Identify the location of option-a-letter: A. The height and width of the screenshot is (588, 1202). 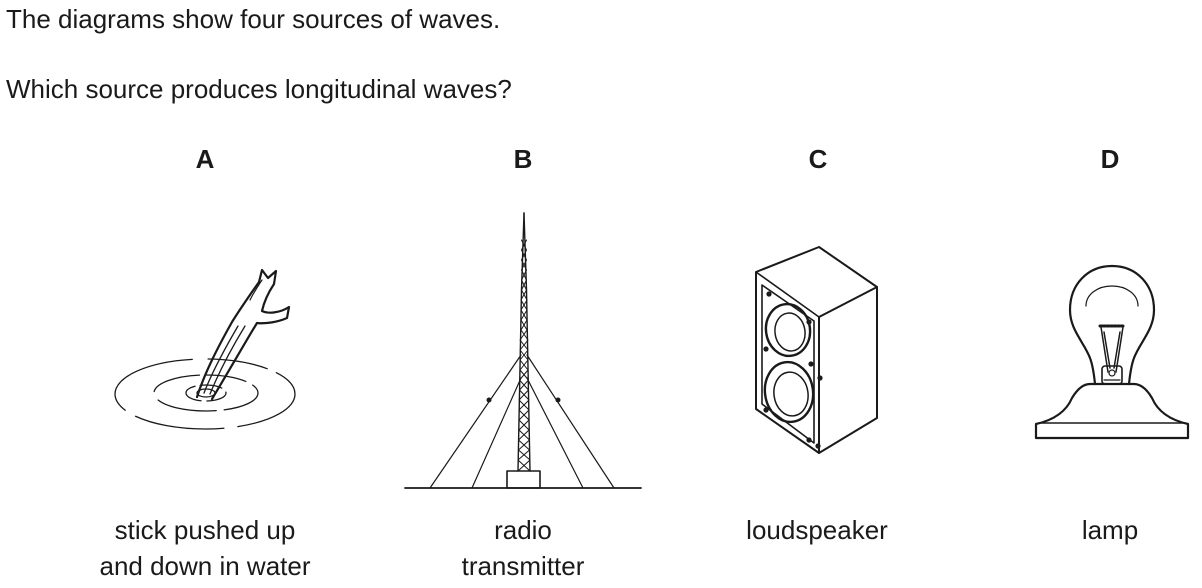
(205, 159).